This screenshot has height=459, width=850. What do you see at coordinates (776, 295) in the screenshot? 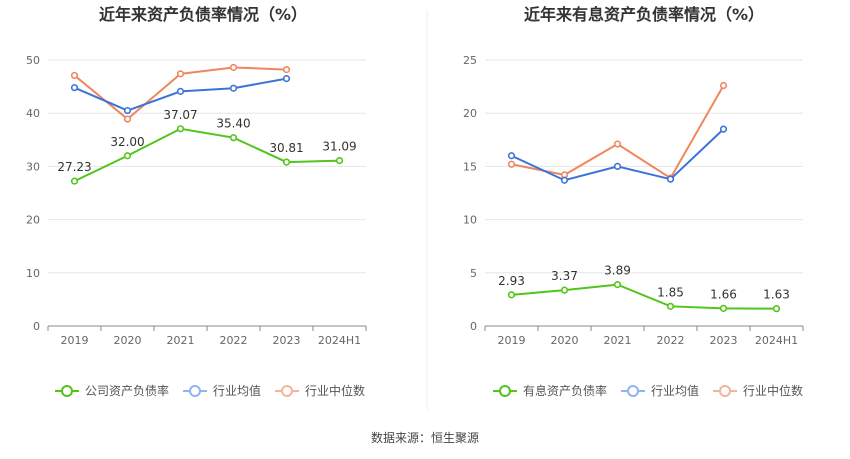
I see `data-label: 1.63` at bounding box center [776, 295].